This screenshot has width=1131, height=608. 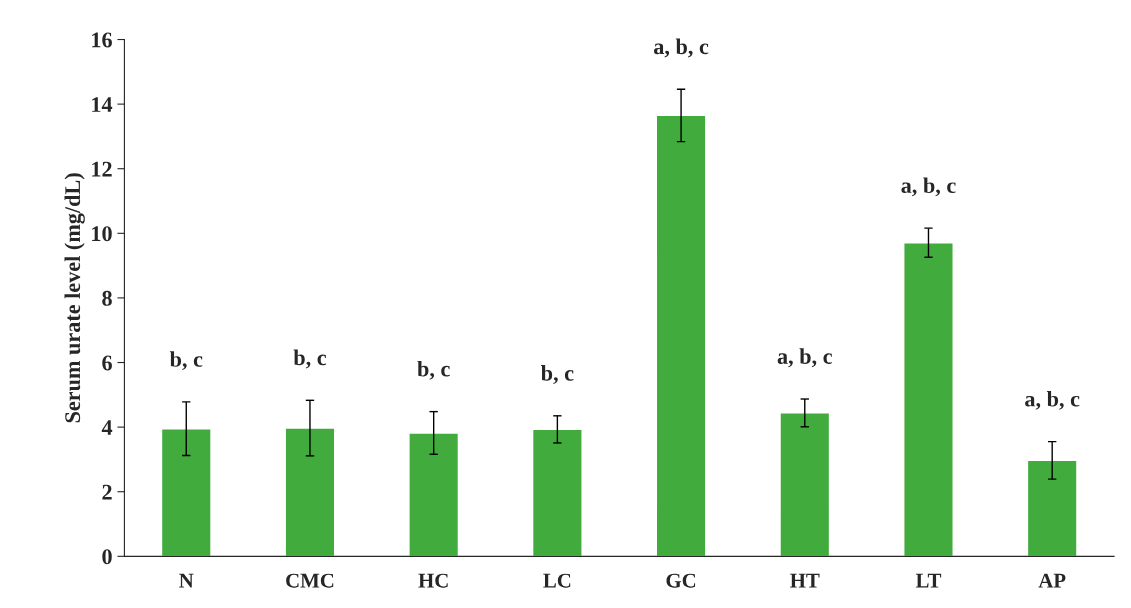 I want to click on y-tick-label: 12, so click(x=102, y=169).